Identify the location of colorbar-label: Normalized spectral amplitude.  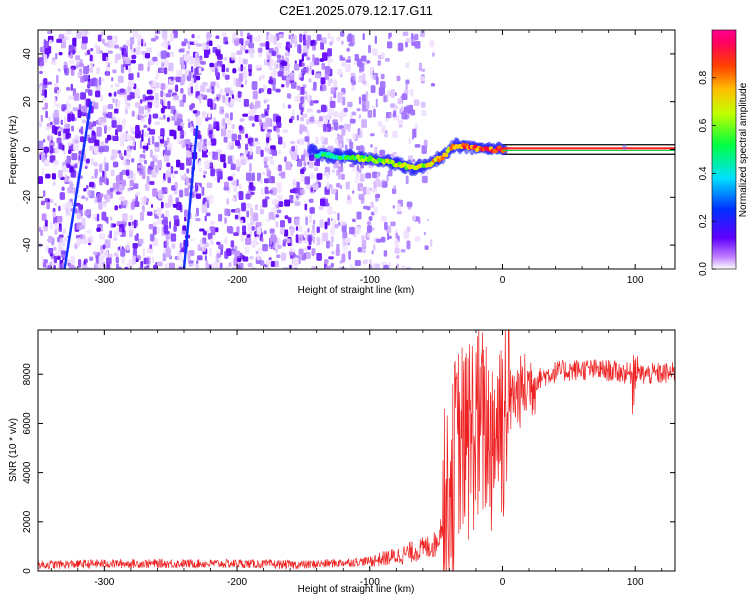
(743, 149).